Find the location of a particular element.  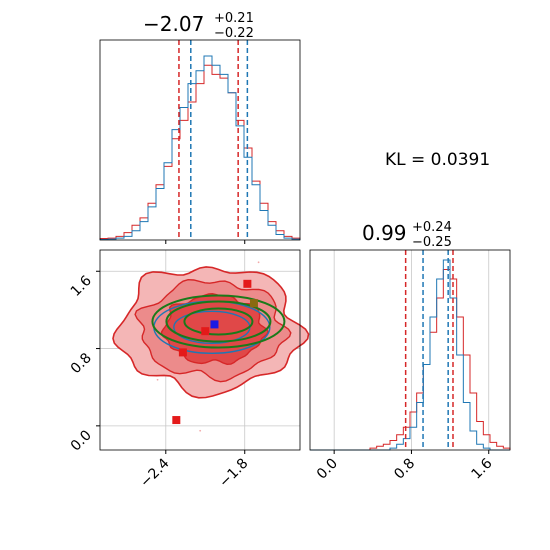

hist1-frame is located at coordinates (200, 140).